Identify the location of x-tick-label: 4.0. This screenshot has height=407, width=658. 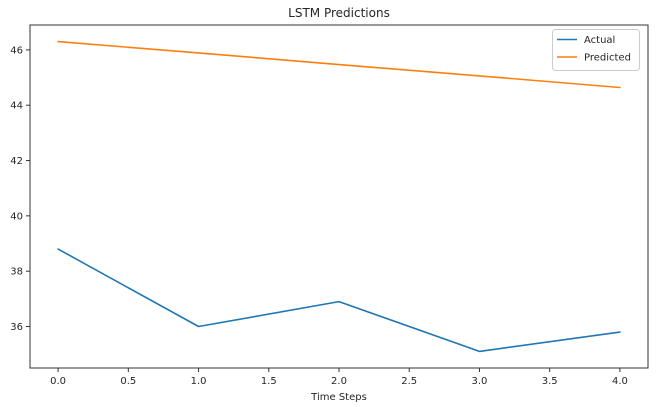
(620, 381).